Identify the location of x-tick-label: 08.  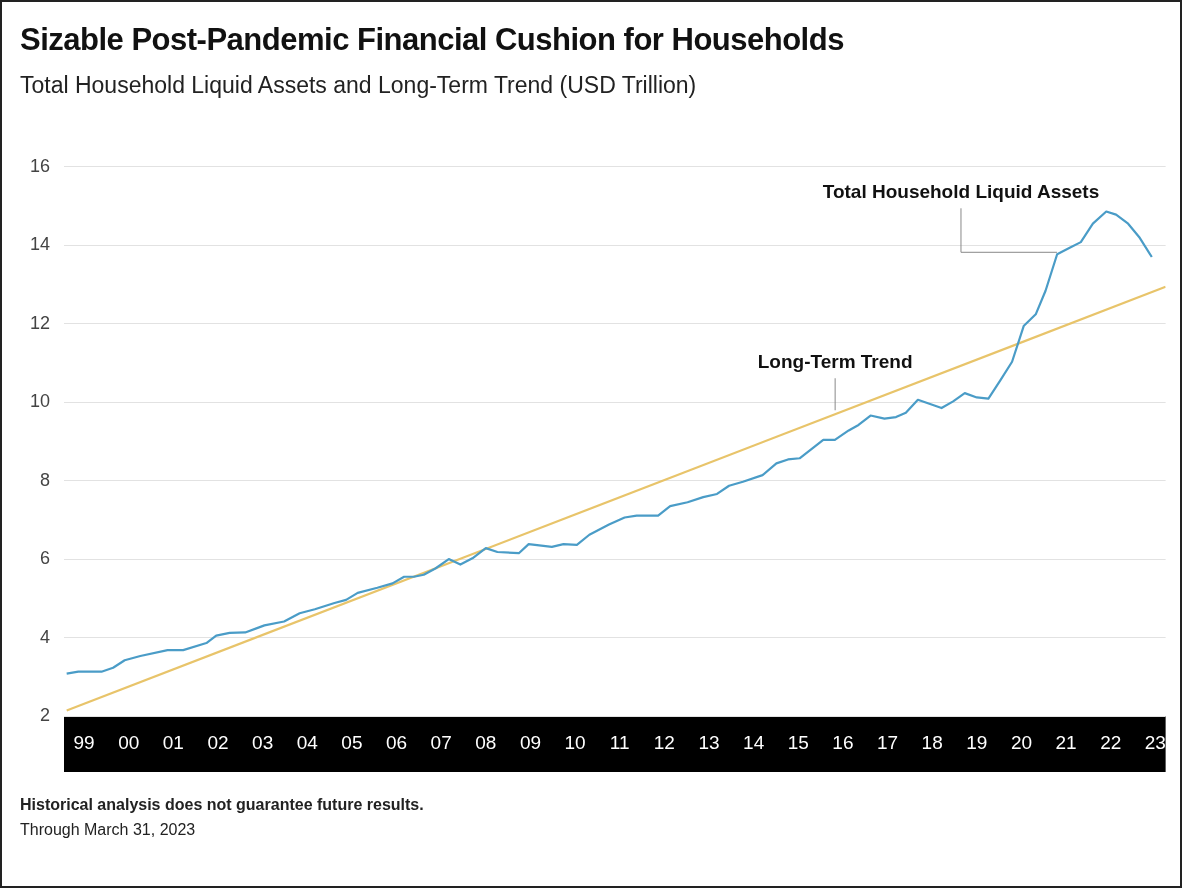
(486, 742).